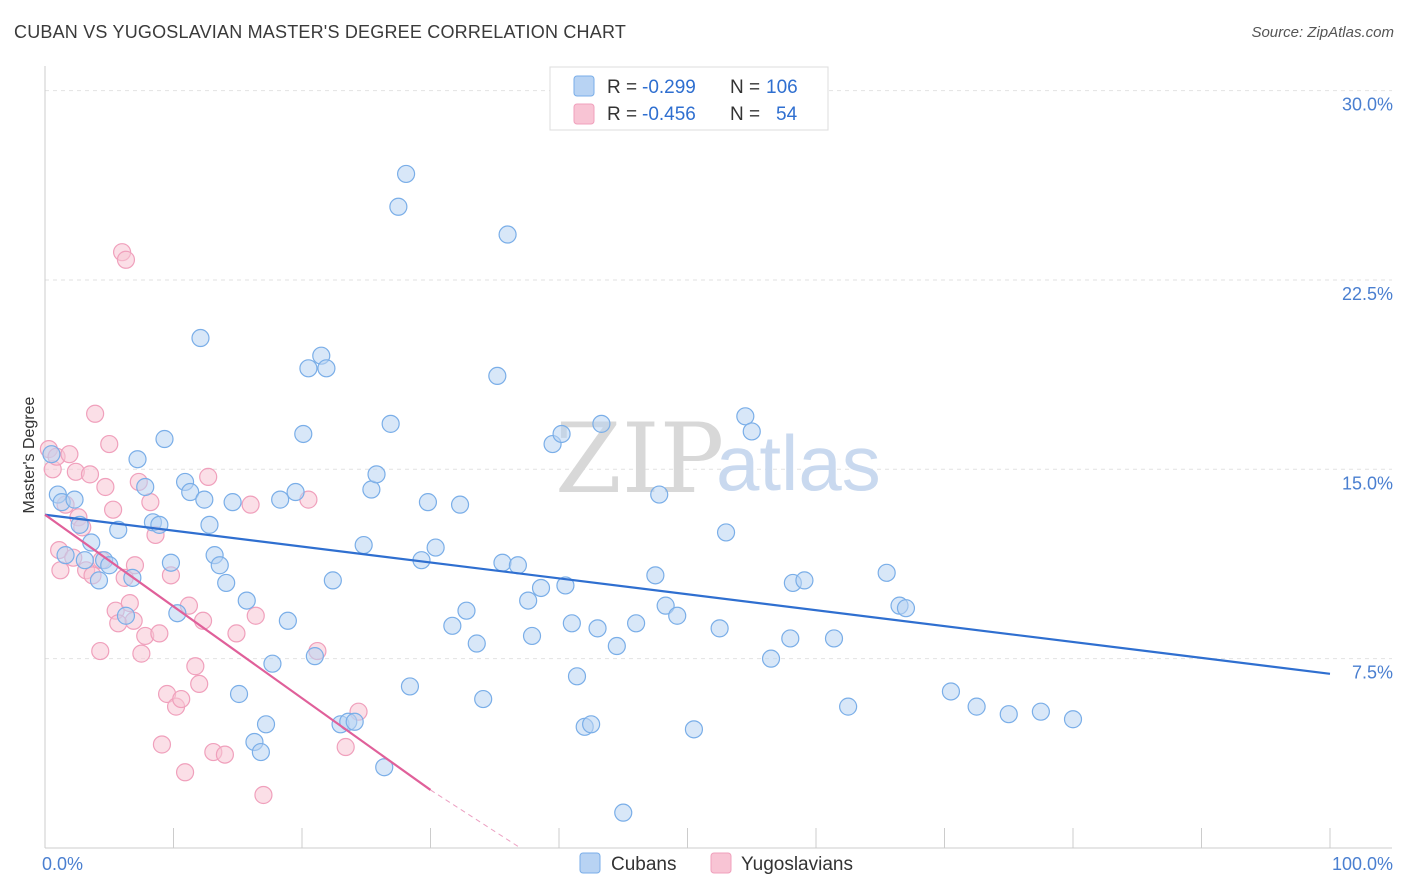  Describe the element at coordinates (745, 87) in the screenshot. I see `legend-n-label-1: N =` at that location.